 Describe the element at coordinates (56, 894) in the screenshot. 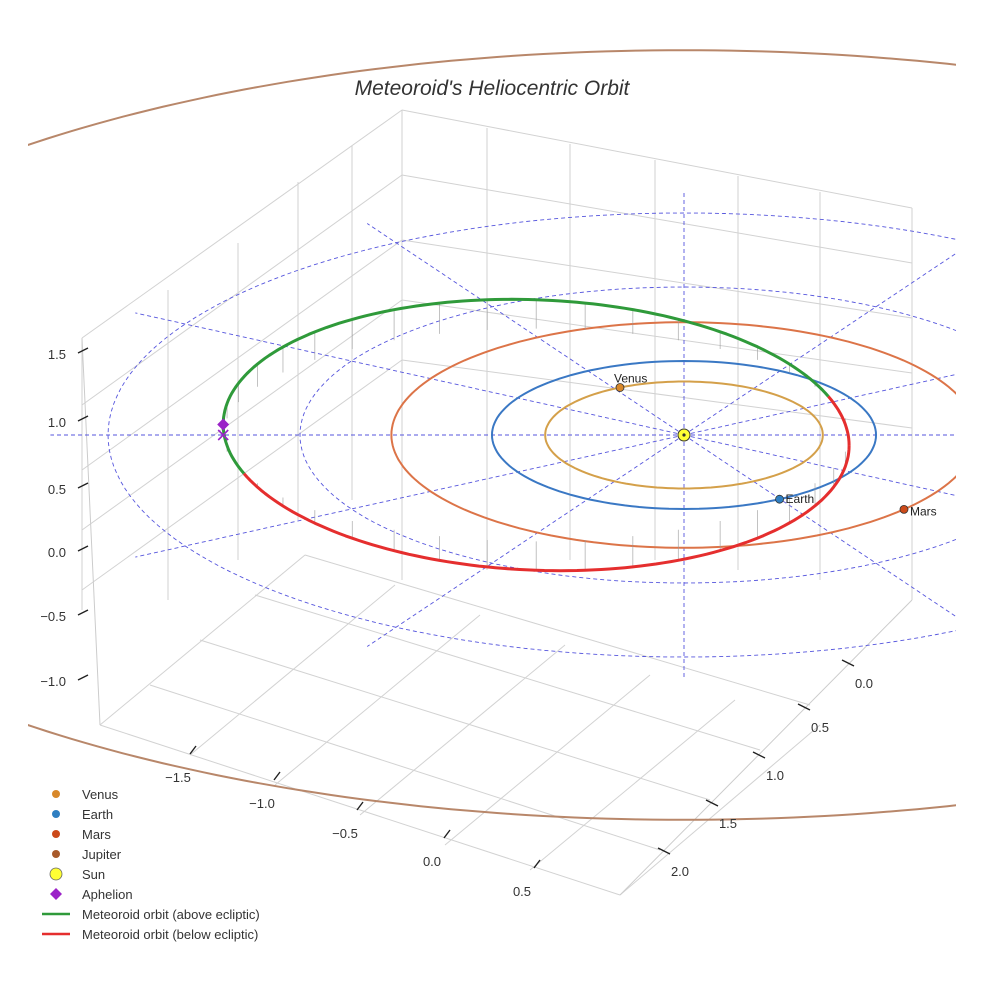

I see `legend-diamond-symbol` at that location.